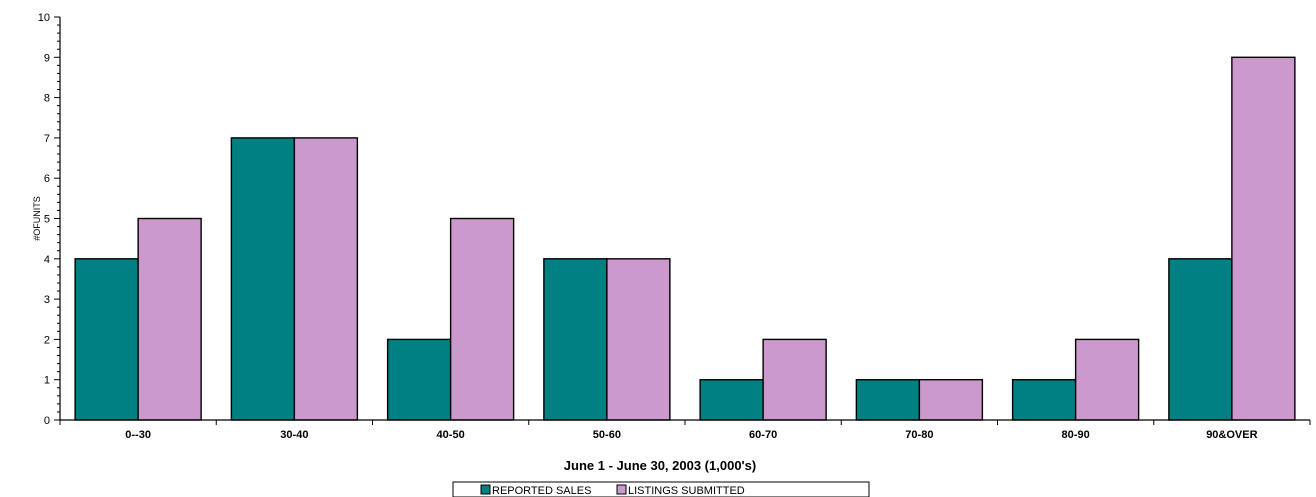  Describe the element at coordinates (451, 435) in the screenshot. I see `x-tick-label: 40-50` at that location.